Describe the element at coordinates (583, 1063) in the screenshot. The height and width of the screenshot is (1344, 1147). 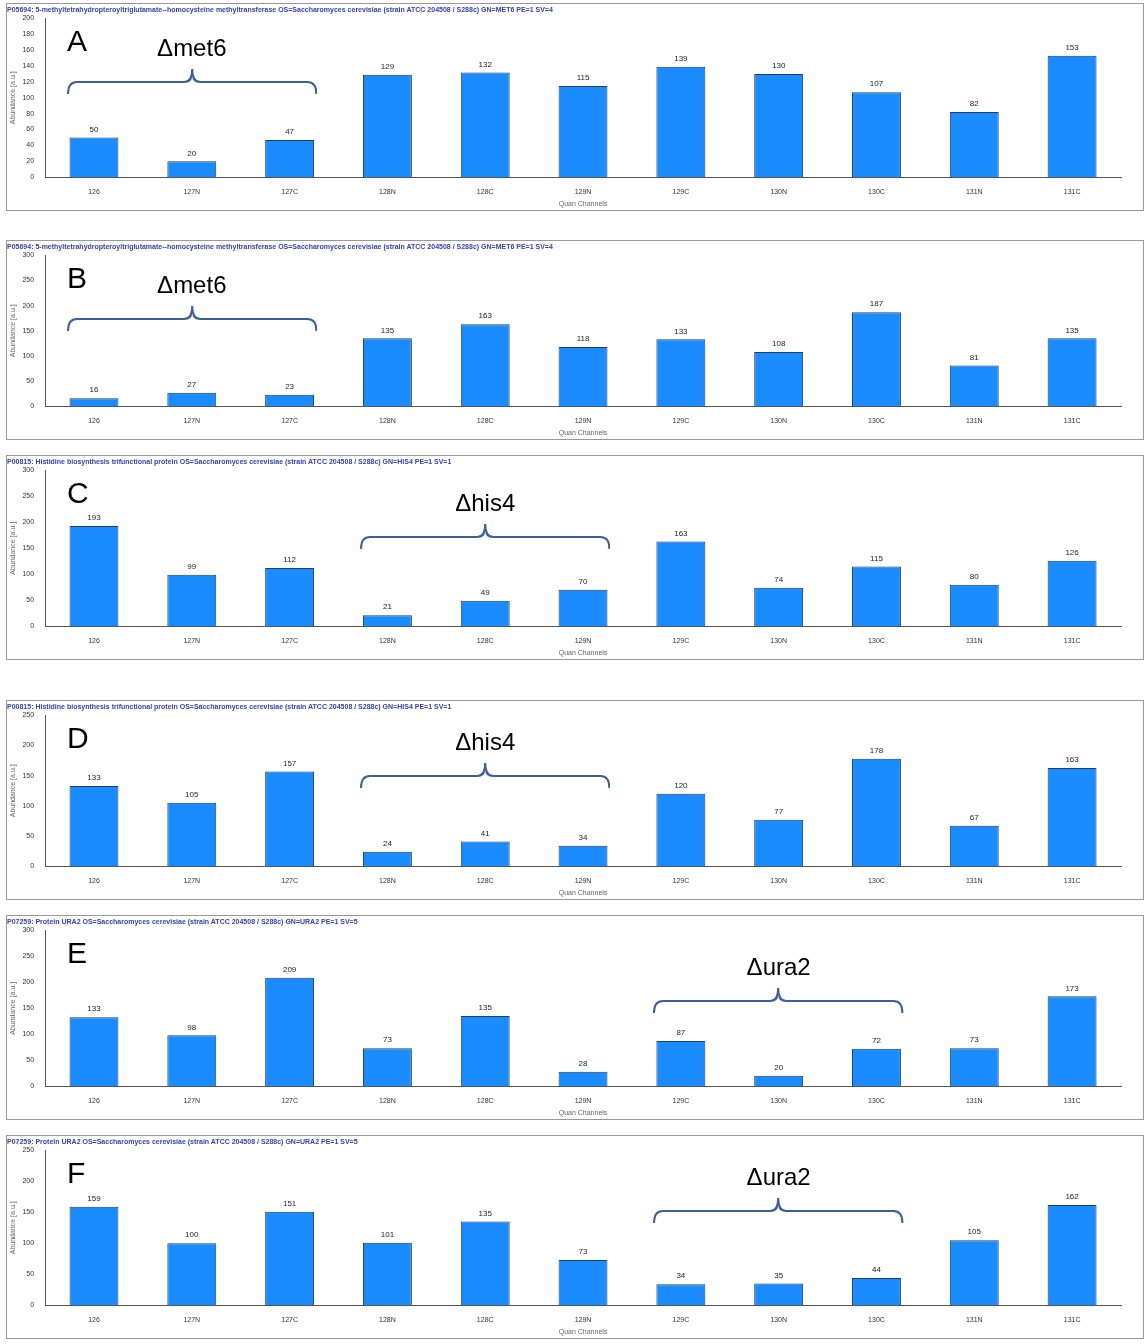
I see `data-label: 28` at that location.